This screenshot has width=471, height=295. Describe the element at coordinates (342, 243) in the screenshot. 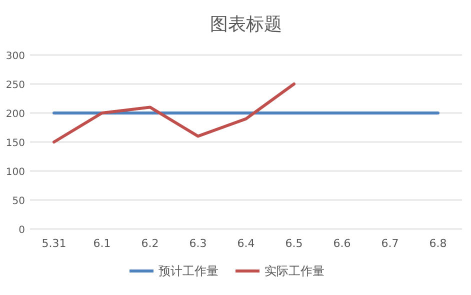

I see `x-tick-label: 6.6` at that location.